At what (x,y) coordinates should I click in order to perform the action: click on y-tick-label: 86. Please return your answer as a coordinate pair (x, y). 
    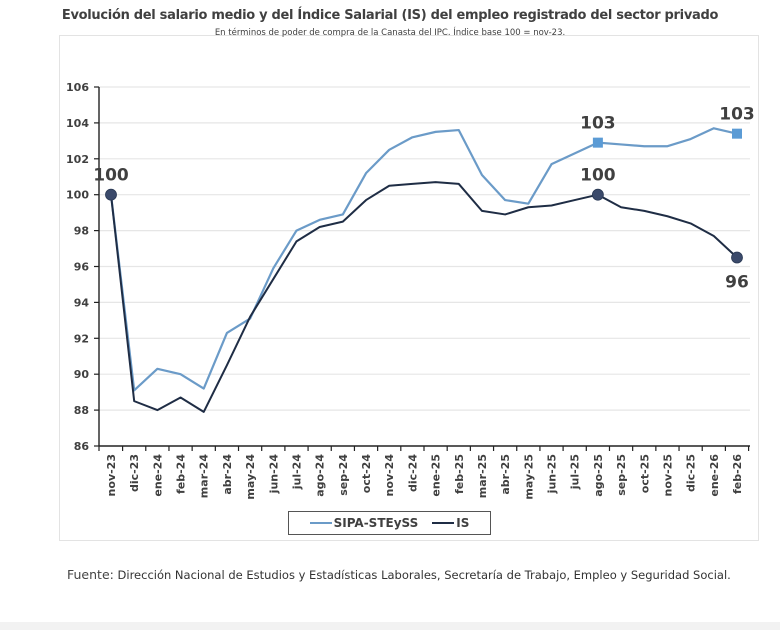
    Looking at the image, I should click on (82, 446).